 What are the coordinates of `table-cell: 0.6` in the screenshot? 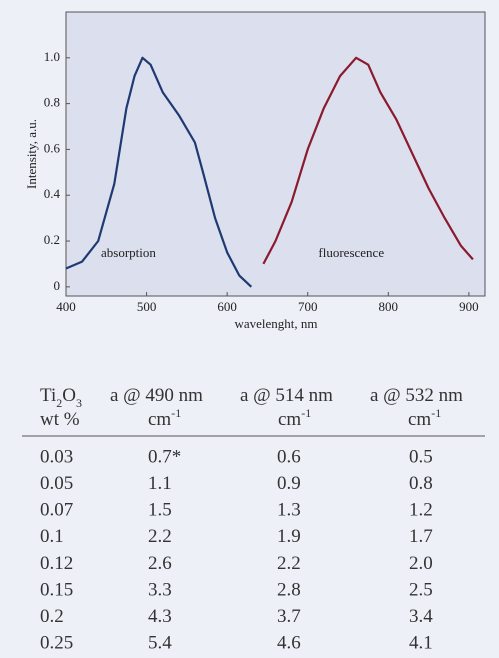 It's located at (289, 456).